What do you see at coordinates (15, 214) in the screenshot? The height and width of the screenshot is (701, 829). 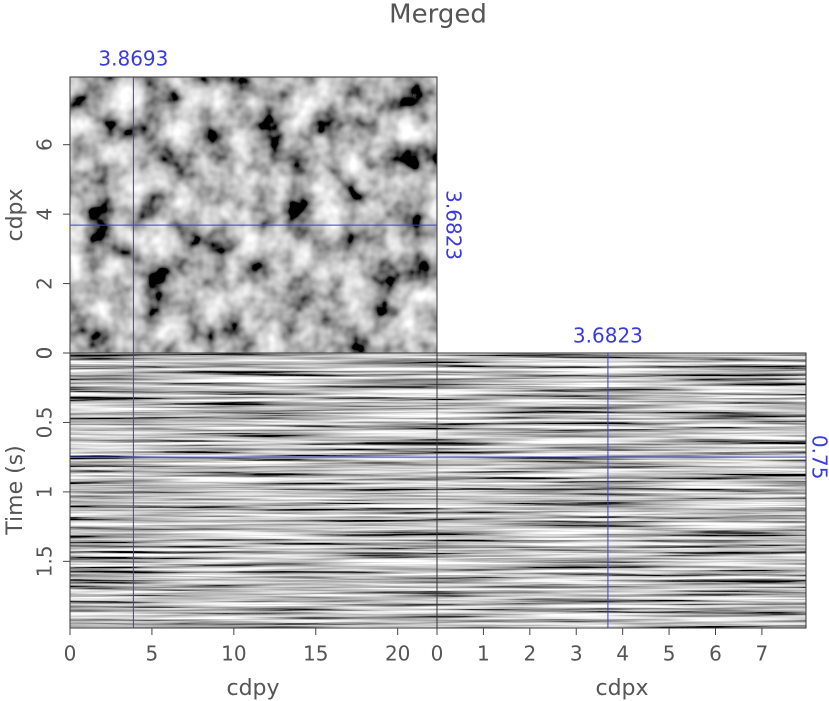 I see `y-axis-label: cdpx` at bounding box center [15, 214].